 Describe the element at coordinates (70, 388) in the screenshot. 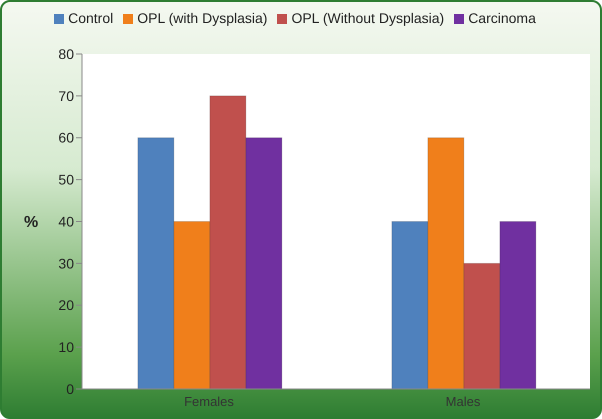

I see `y-tick-label: 0` at that location.